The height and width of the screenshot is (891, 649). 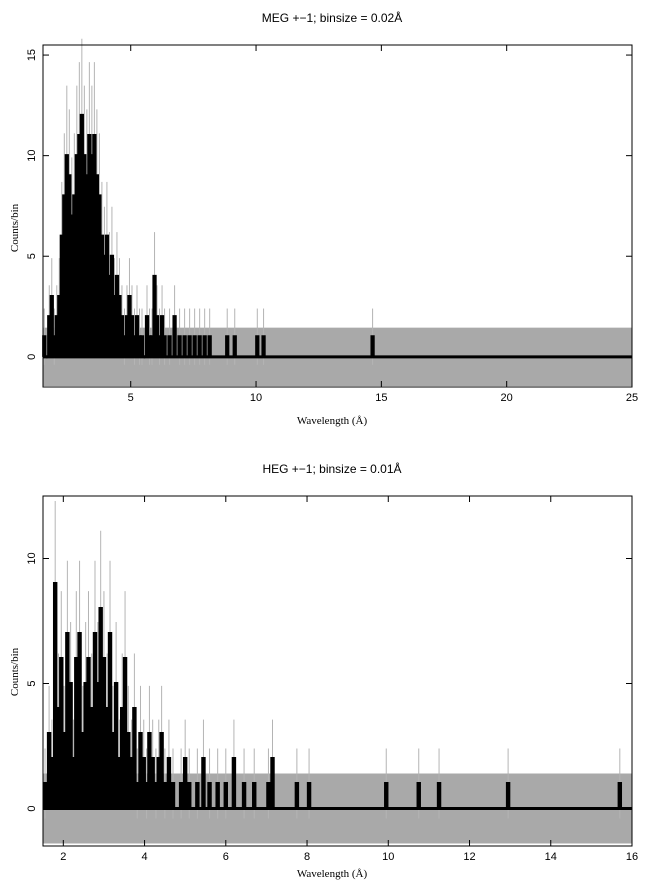 I want to click on x-tick-label: 2, so click(x=63, y=857).